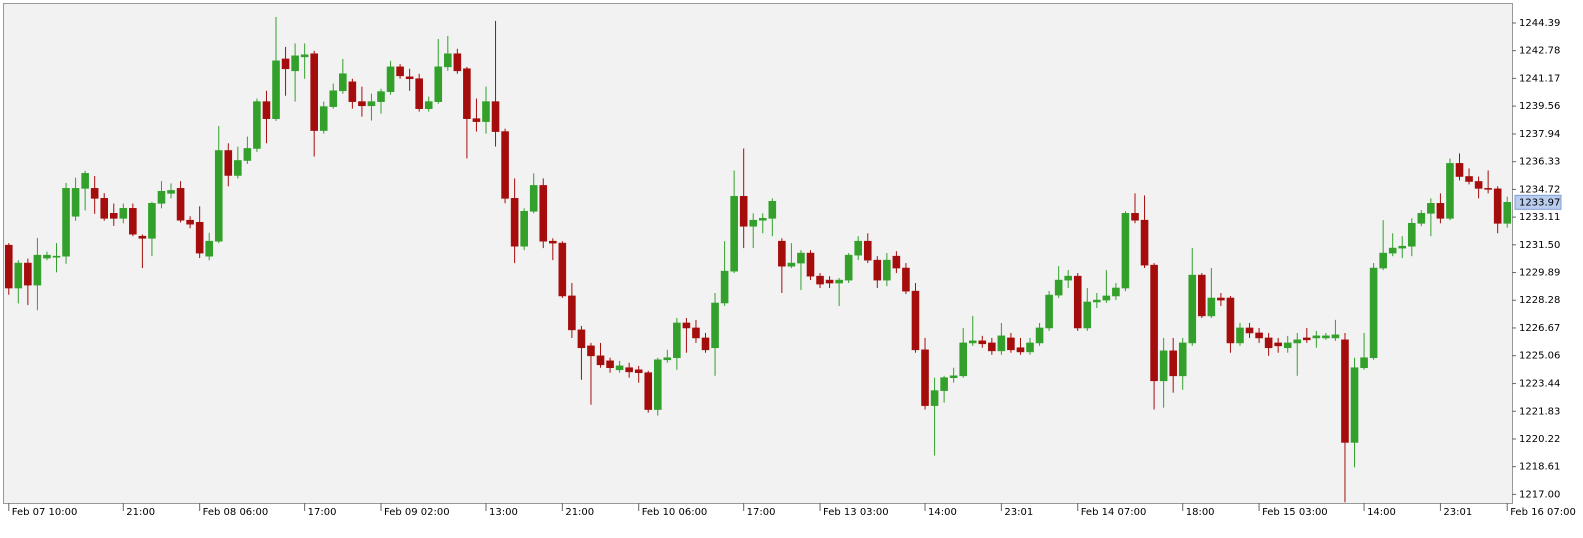 Image resolution: width=1583 pixels, height=538 pixels. Describe the element at coordinates (1539, 411) in the screenshot. I see `y-tick-label: 1221.83` at that location.